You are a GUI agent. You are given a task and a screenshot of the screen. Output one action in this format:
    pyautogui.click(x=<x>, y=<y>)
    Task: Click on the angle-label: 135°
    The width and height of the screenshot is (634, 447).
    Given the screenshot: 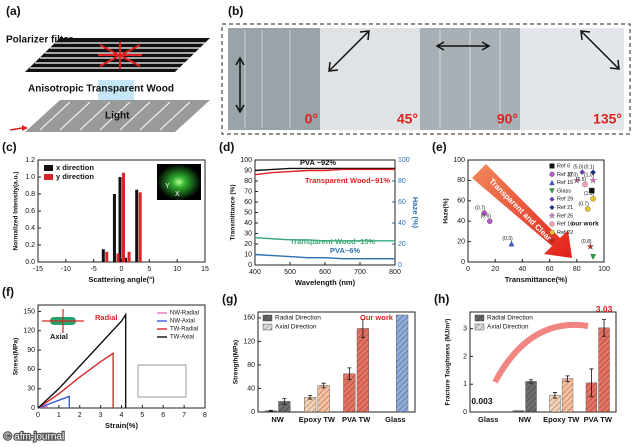 What is the action you would take?
    pyautogui.click(x=607, y=119)
    